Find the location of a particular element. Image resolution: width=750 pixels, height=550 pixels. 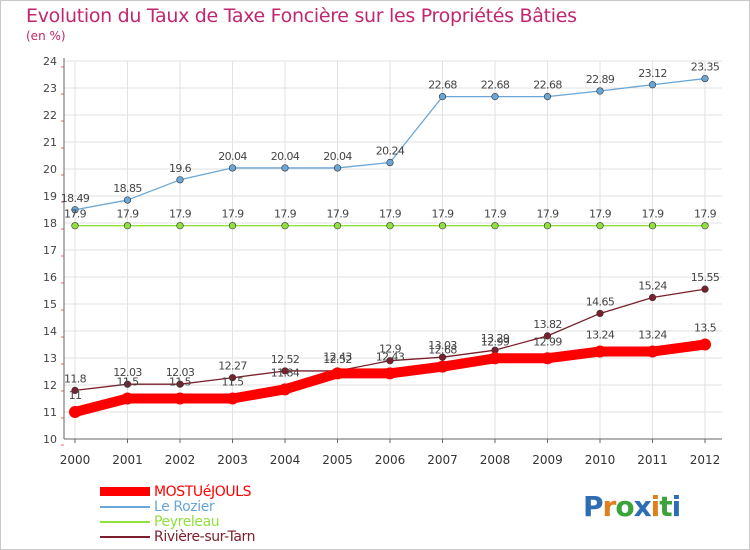

legend-swatch-riviere-sur-tarn is located at coordinates (125, 537).